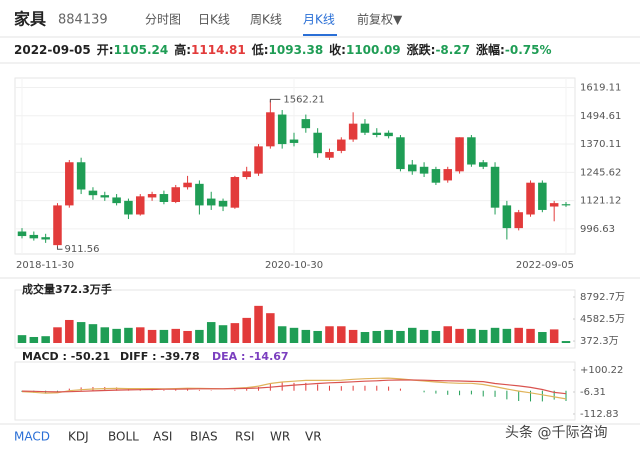 This screenshot has height=453, width=640. I want to click on watermark: 头条 @千际咨询, so click(556, 432).